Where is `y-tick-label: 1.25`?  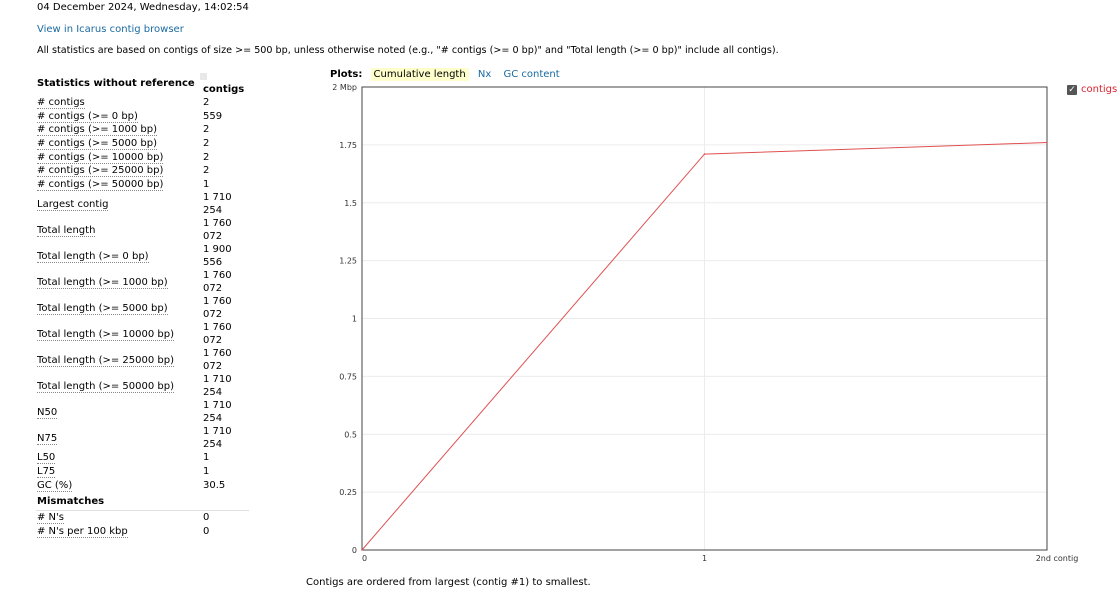 y-tick-label: 1.25 is located at coordinates (348, 261).